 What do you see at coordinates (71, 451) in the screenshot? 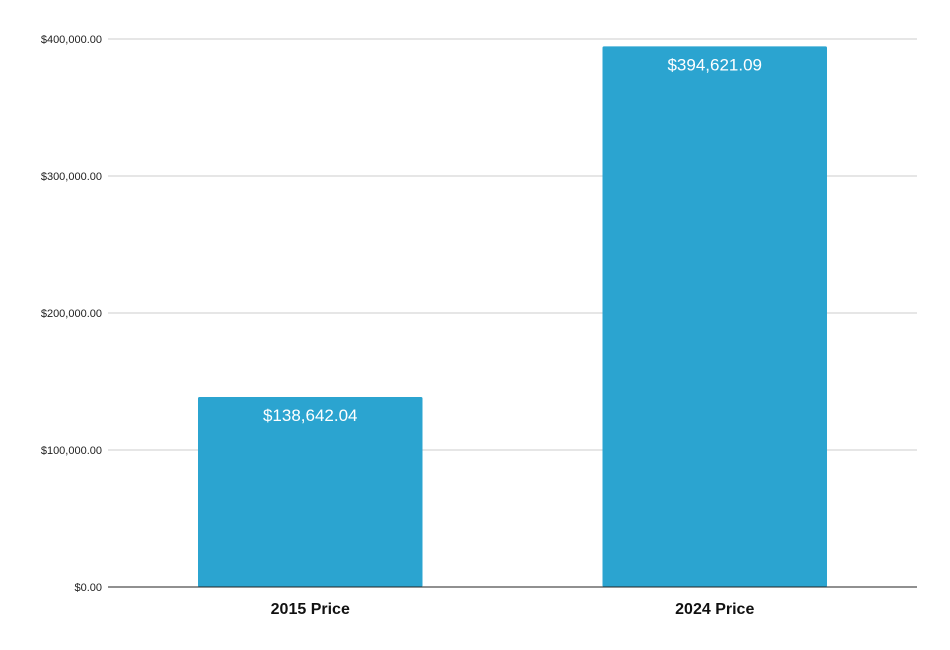
I see `y-tick-label: $100,000.00` at bounding box center [71, 451].